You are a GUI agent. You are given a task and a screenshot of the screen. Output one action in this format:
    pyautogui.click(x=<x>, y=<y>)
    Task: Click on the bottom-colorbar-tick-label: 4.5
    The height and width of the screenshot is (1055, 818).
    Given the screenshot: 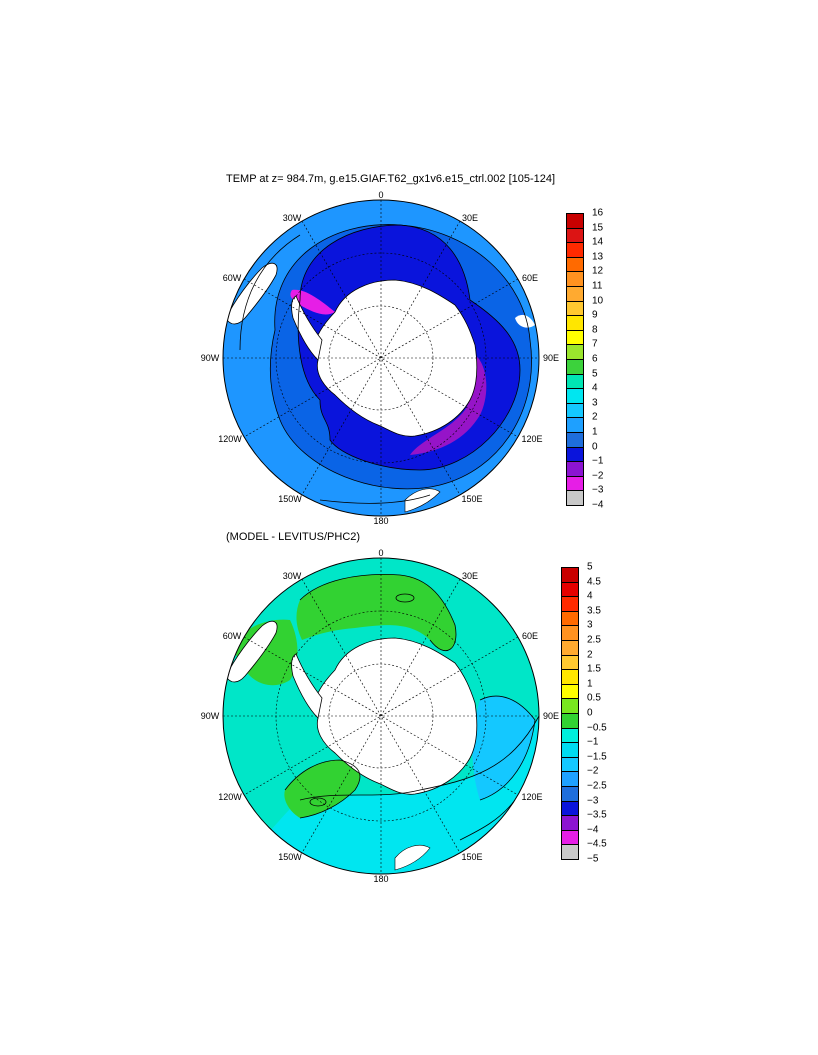 What is the action you would take?
    pyautogui.click(x=594, y=582)
    